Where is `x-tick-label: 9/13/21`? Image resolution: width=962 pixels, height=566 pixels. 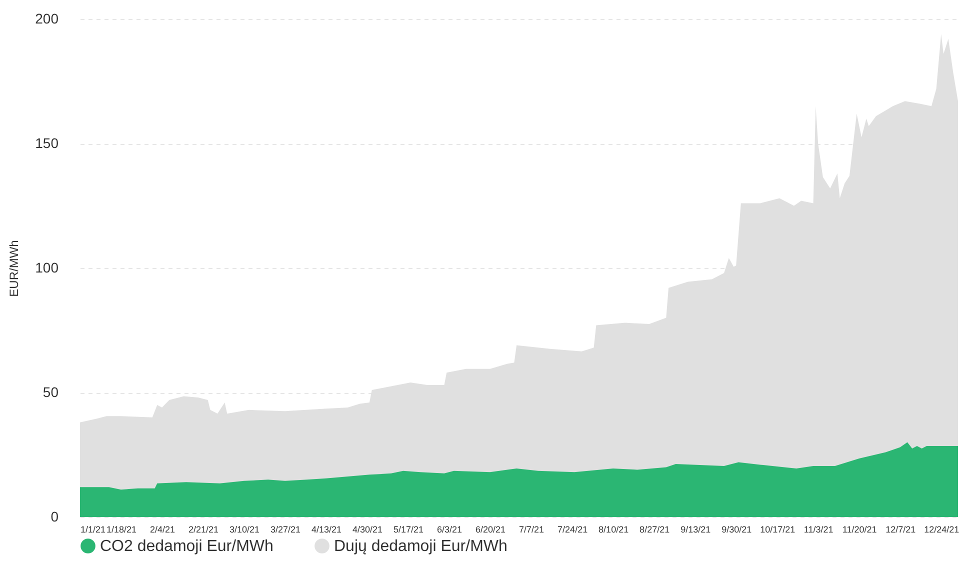 x-tick-label: 9/13/21 is located at coordinates (695, 529).